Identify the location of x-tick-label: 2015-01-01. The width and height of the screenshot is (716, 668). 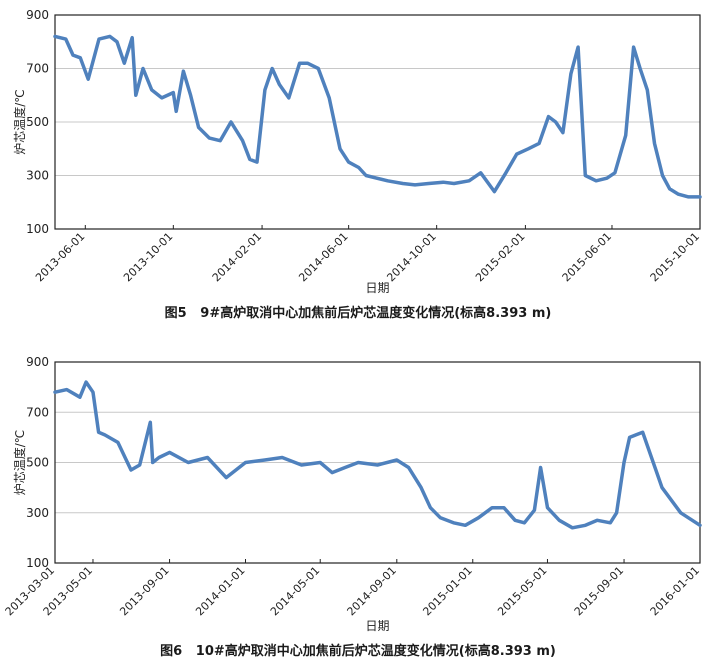
(447, 591).